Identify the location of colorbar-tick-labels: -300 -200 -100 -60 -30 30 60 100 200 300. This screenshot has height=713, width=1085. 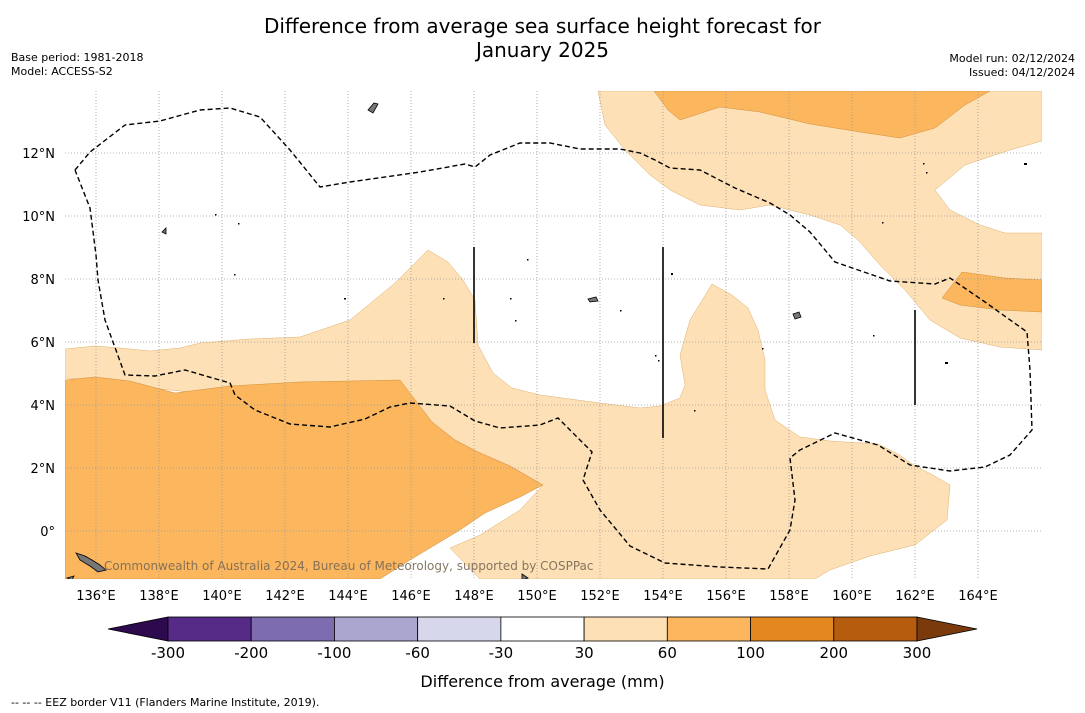
(541, 653).